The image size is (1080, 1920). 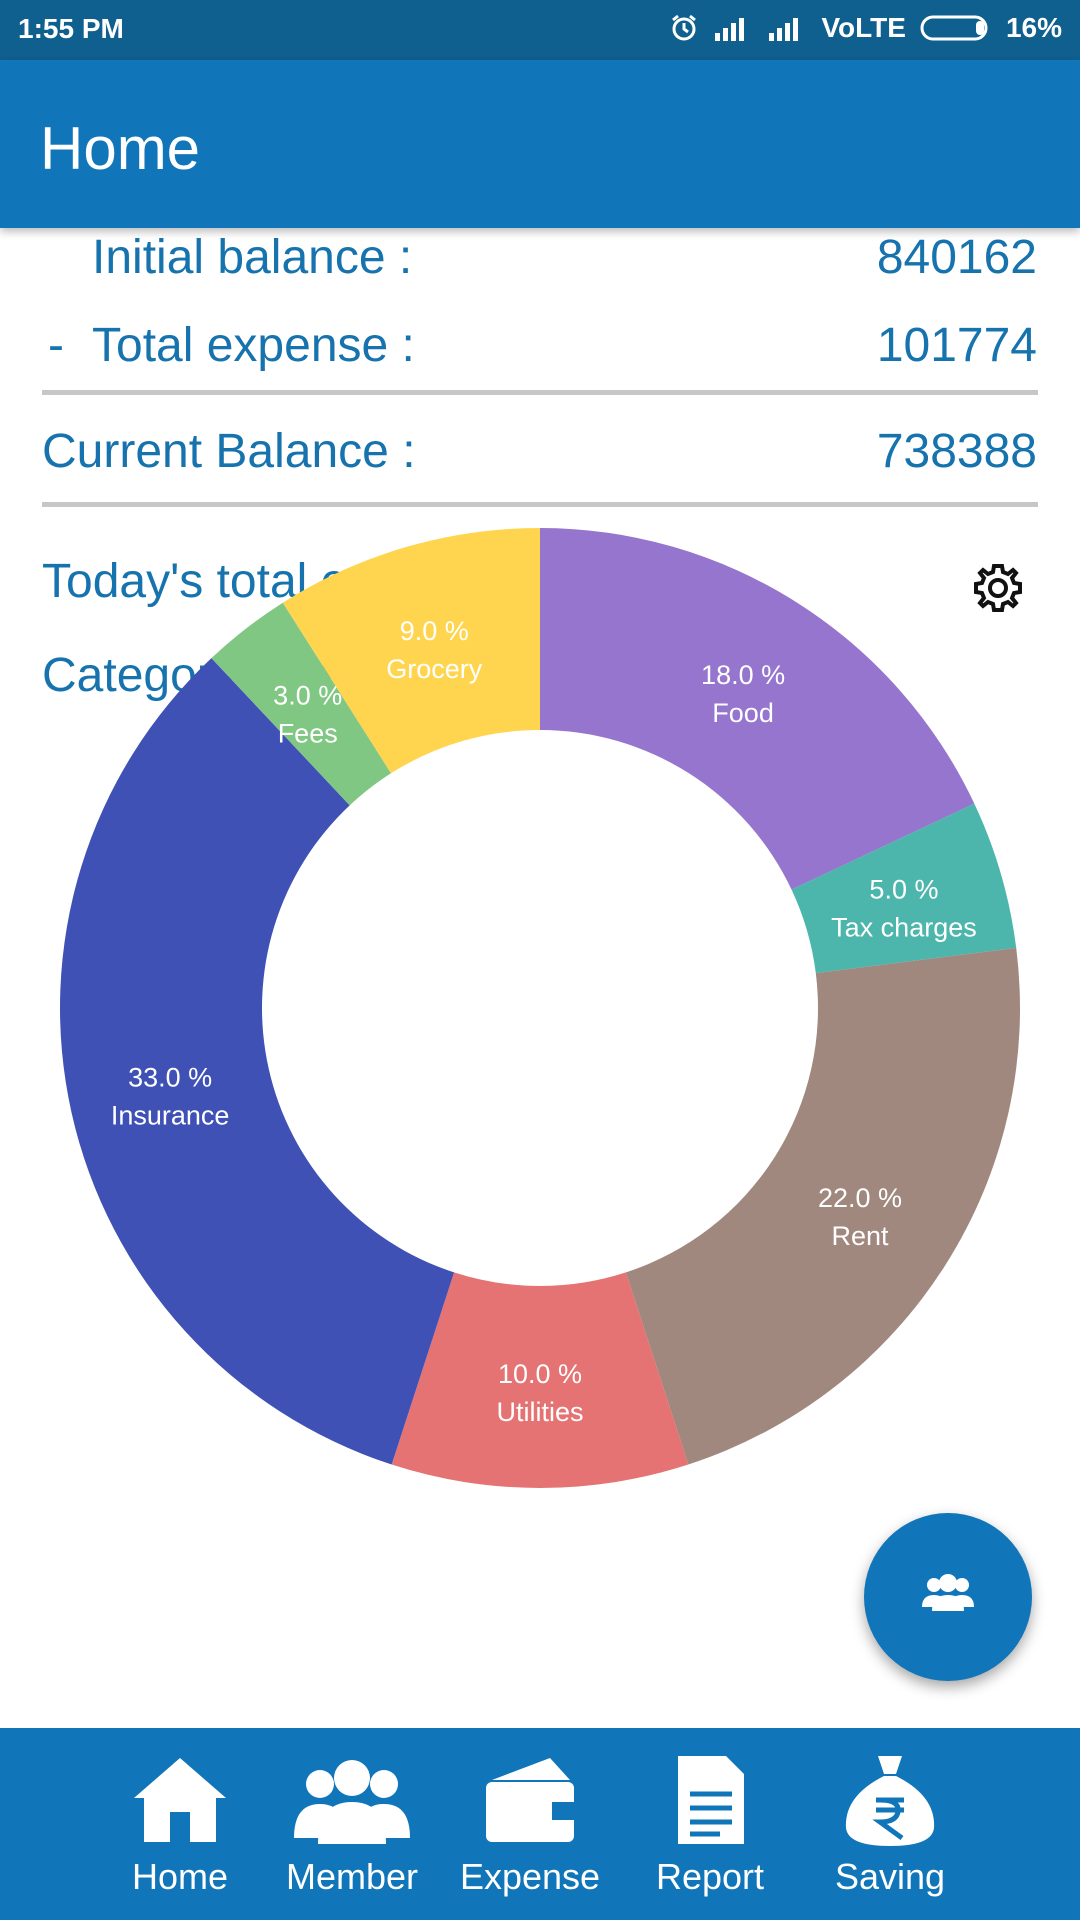 I want to click on wallet-icon, so click(x=530, y=1800).